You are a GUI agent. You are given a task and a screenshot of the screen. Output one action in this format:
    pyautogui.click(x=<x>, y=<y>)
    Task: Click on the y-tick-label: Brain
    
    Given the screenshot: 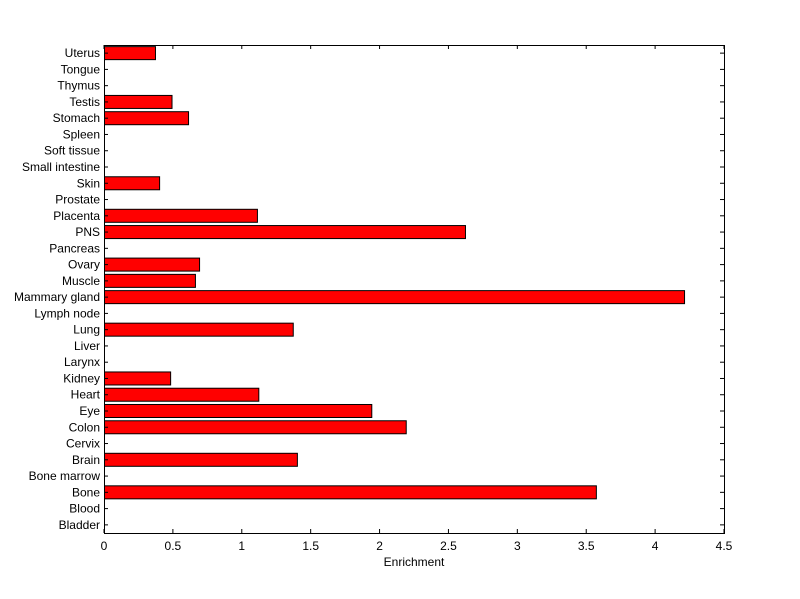 What is the action you would take?
    pyautogui.click(x=86, y=460)
    